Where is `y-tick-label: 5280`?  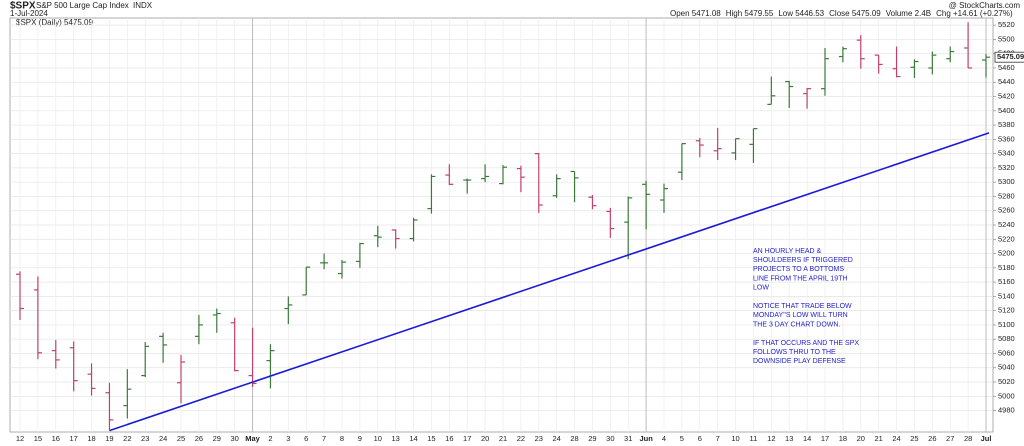 y-tick-label: 5280 is located at coordinates (1006, 195).